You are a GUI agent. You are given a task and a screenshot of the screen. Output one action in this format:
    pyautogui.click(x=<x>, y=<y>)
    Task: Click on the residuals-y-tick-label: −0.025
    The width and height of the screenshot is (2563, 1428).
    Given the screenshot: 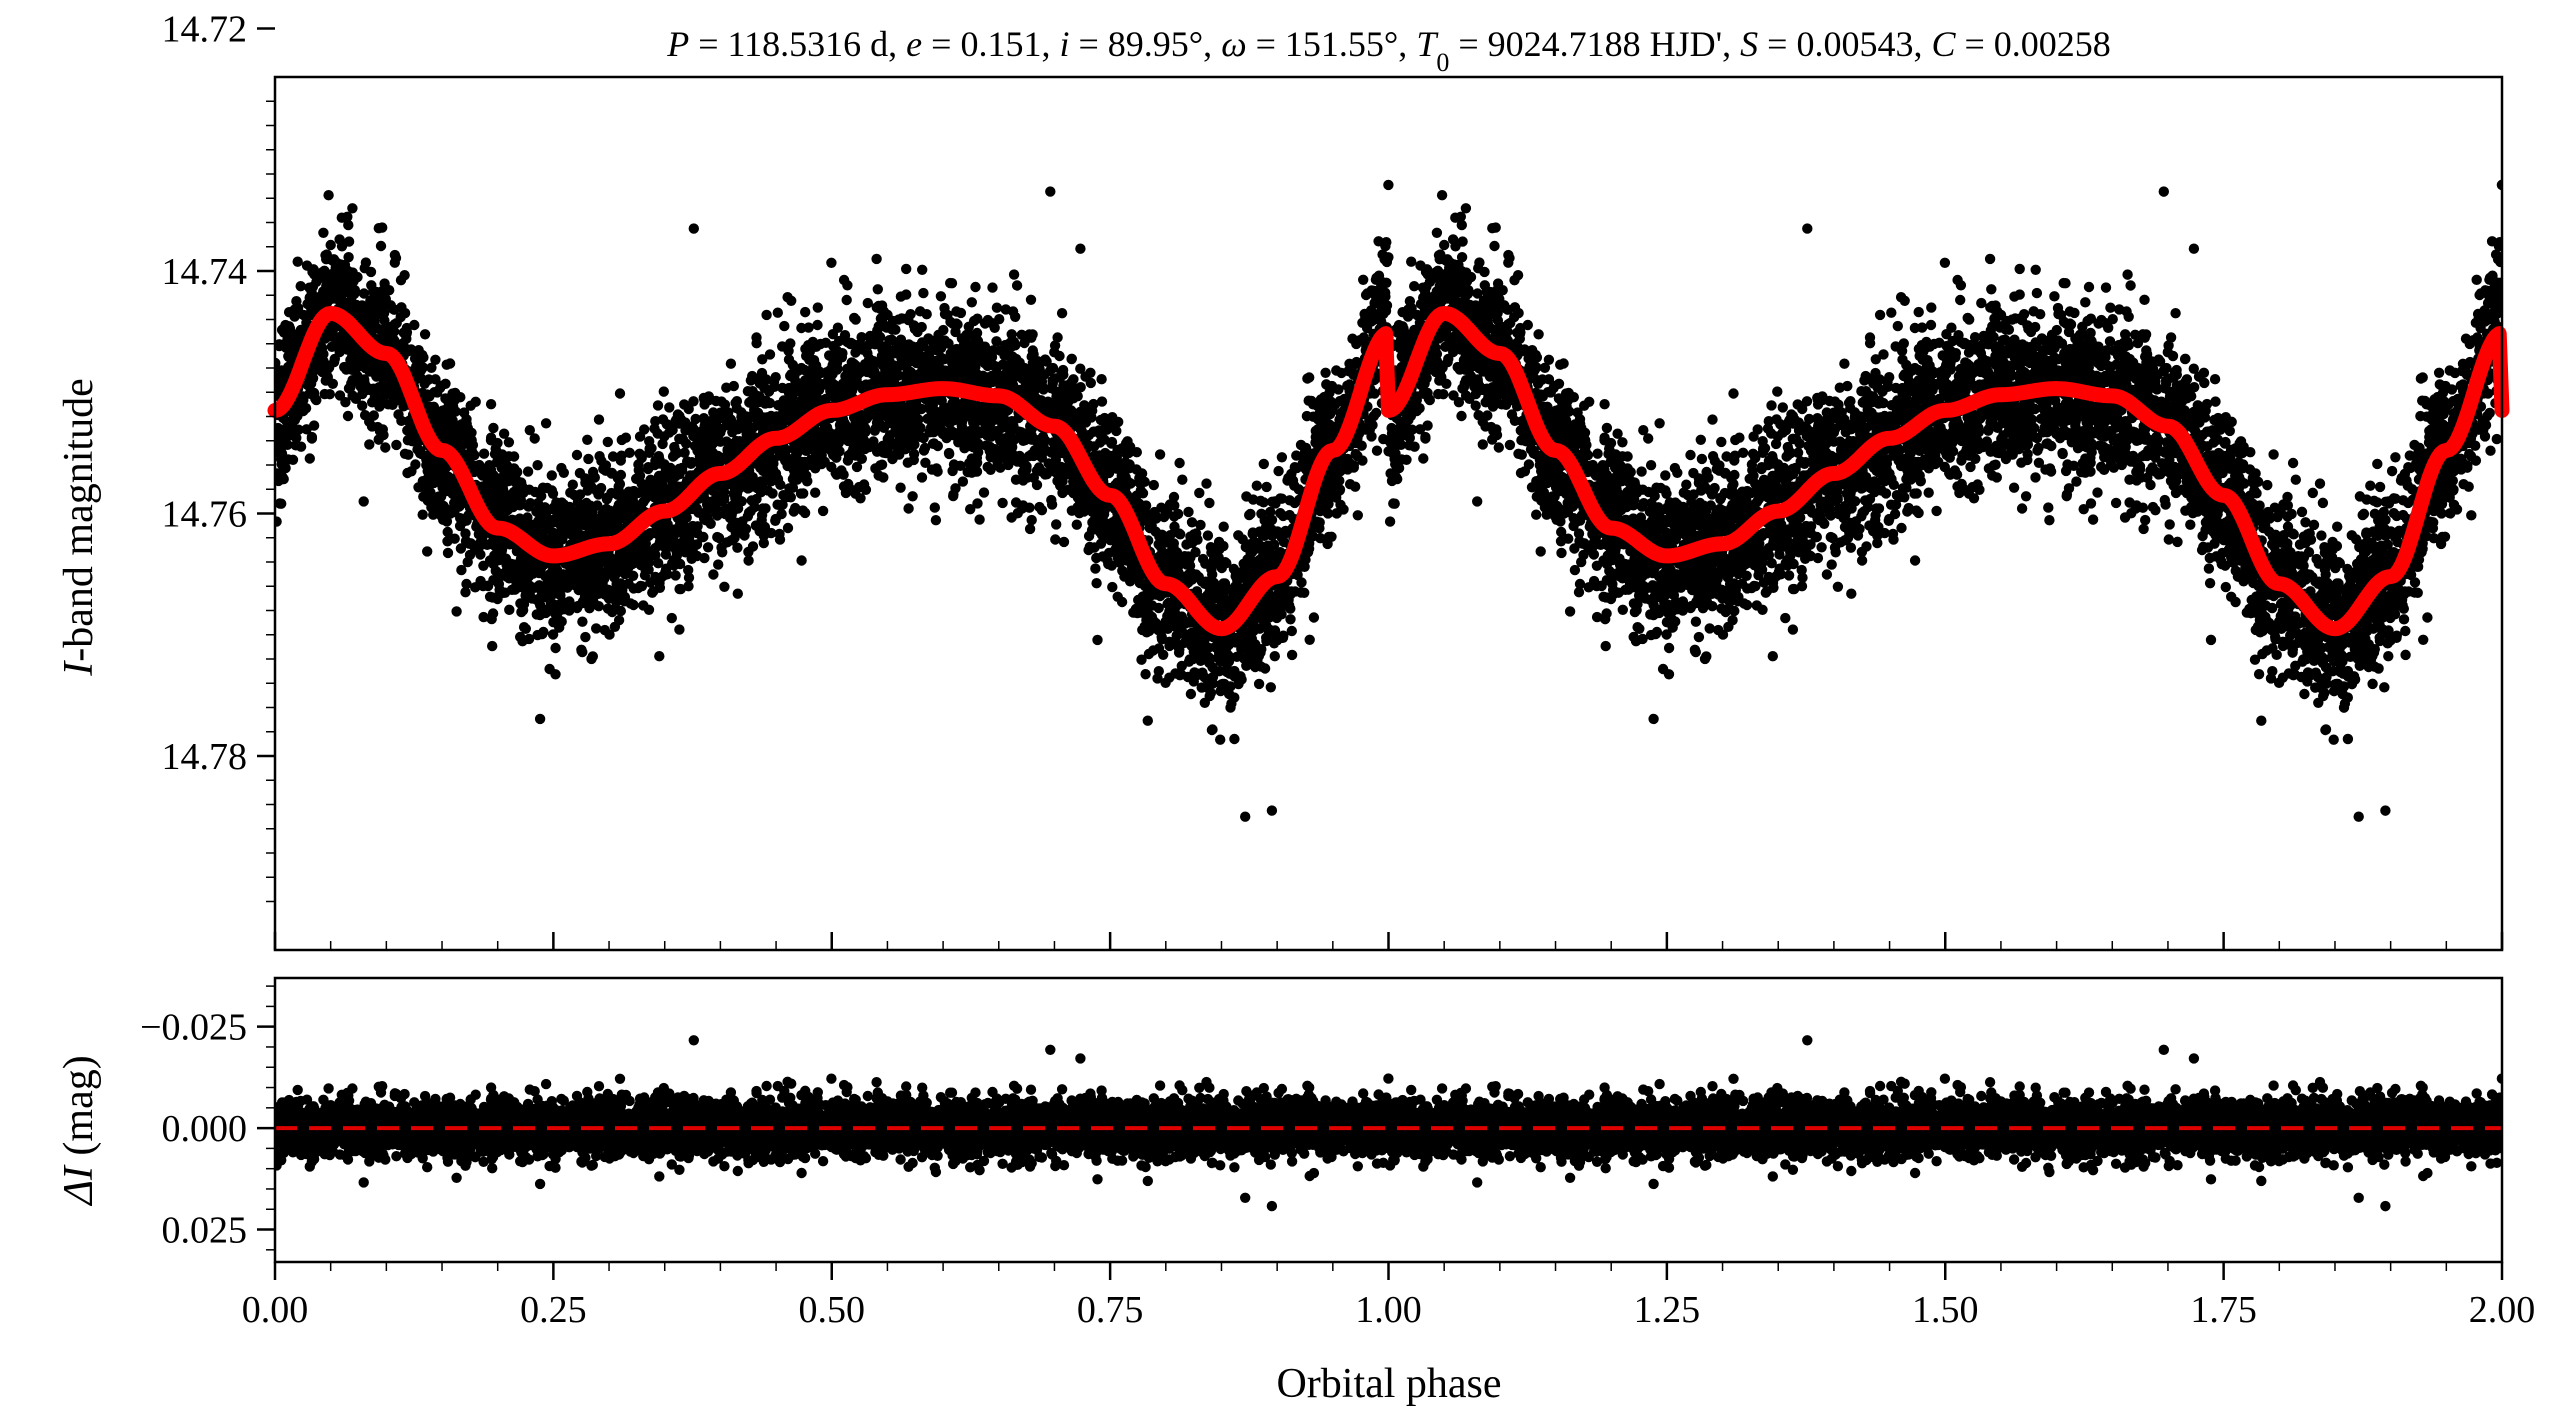 What is the action you would take?
    pyautogui.click(x=193, y=1028)
    